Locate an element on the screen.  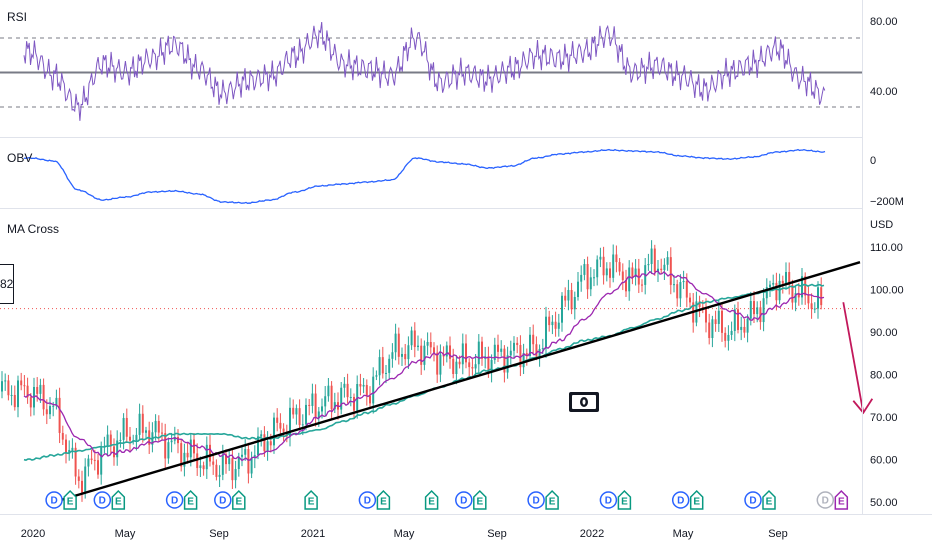
currency-label: USD is located at coordinates (882, 225).